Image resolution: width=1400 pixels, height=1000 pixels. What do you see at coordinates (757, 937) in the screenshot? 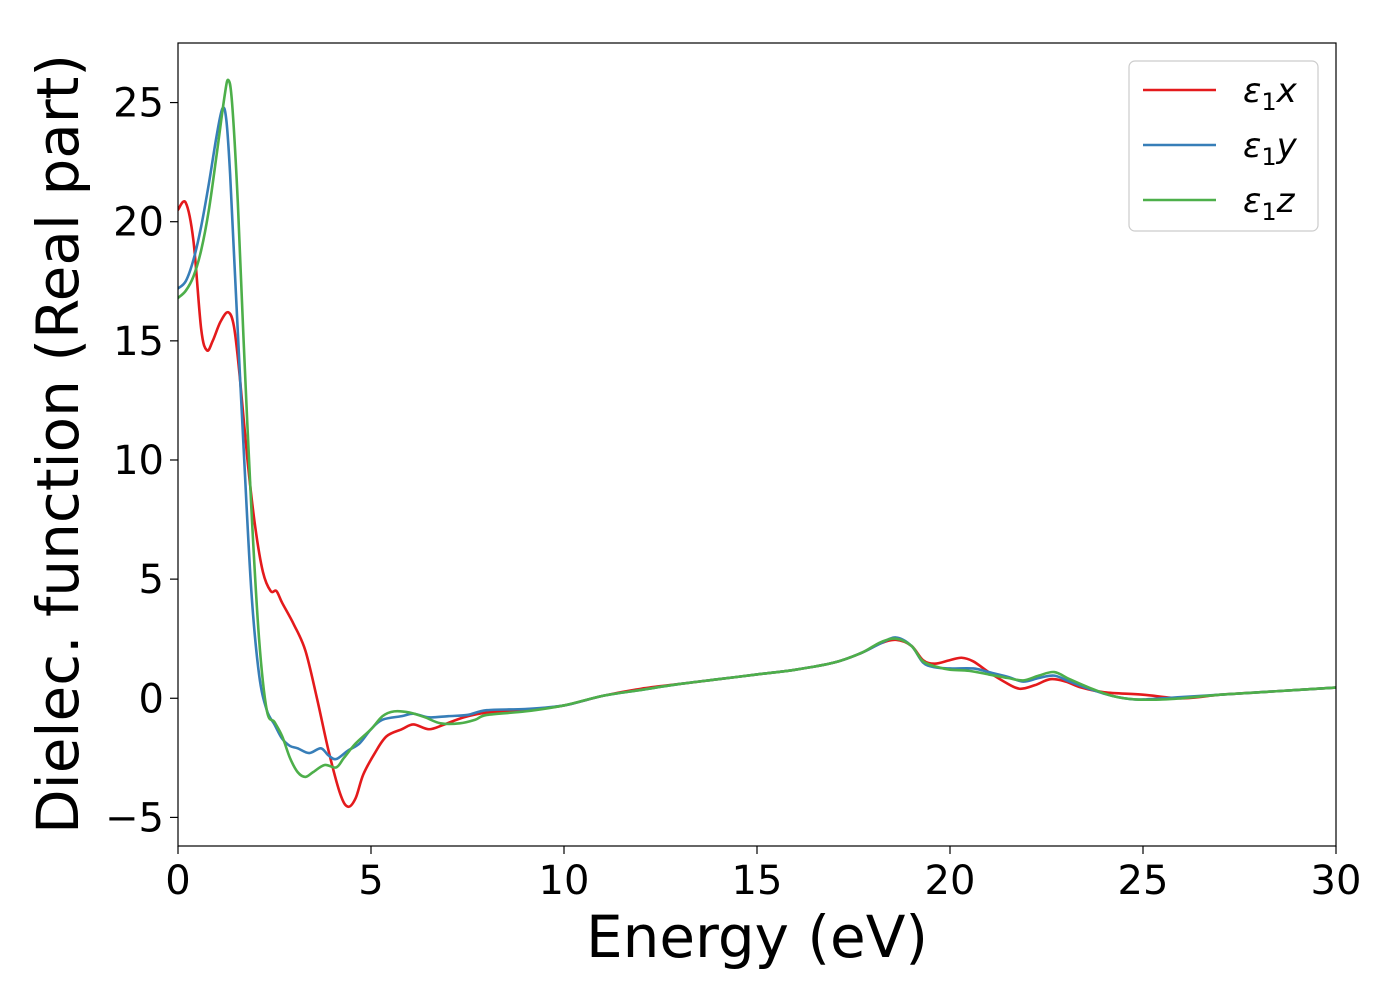
I see `x-axis-title: Energy (eV)` at bounding box center [757, 937].